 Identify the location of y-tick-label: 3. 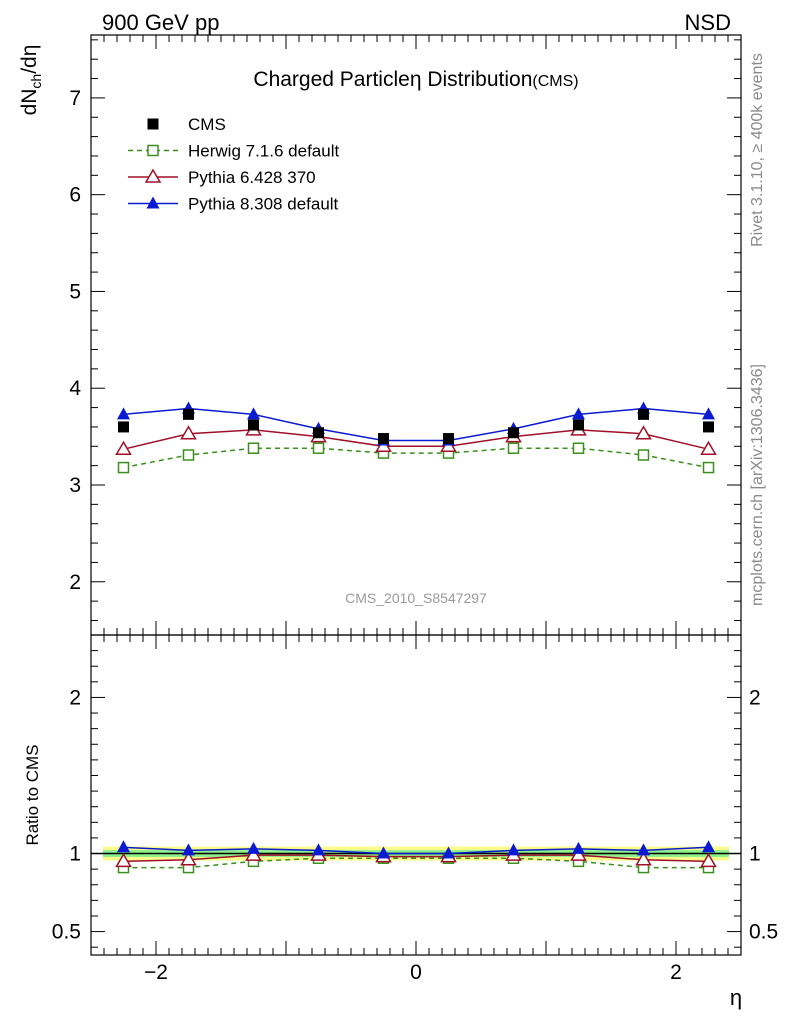
(75, 485).